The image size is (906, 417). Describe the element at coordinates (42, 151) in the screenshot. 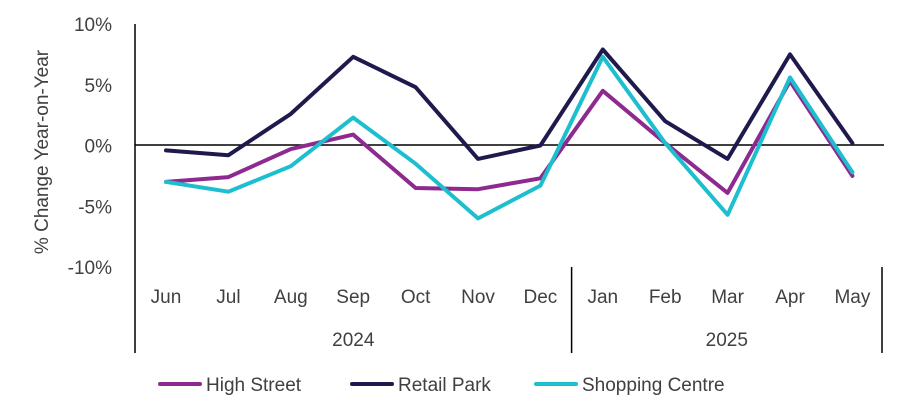

I see `y-axis-title: % Change Year-on-Year` at that location.